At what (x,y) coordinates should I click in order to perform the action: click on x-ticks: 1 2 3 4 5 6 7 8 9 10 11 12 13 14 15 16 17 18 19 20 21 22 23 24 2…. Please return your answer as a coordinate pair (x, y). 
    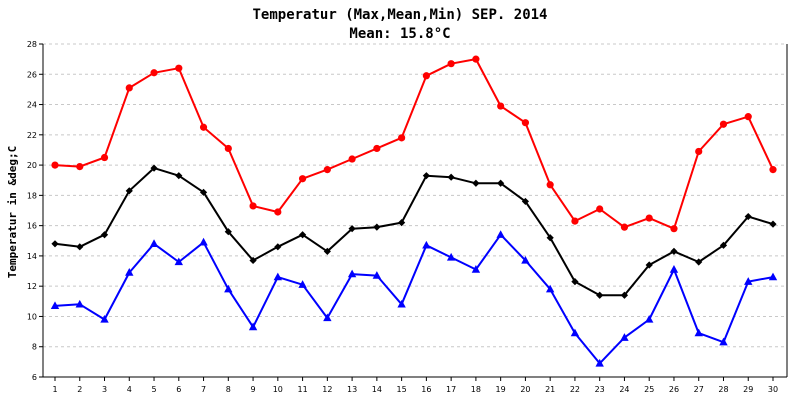
    Looking at the image, I should click on (415, 389).